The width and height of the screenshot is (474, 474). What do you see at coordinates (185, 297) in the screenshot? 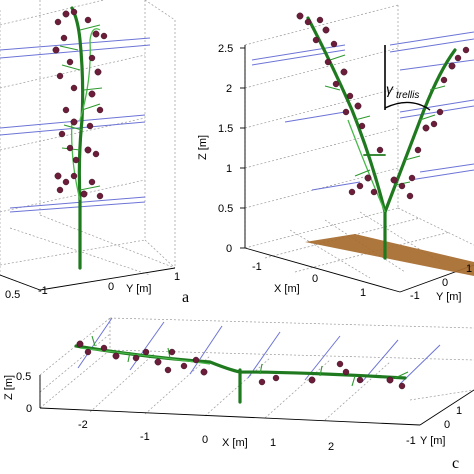
I see `panel-a-label: a` at bounding box center [185, 297].